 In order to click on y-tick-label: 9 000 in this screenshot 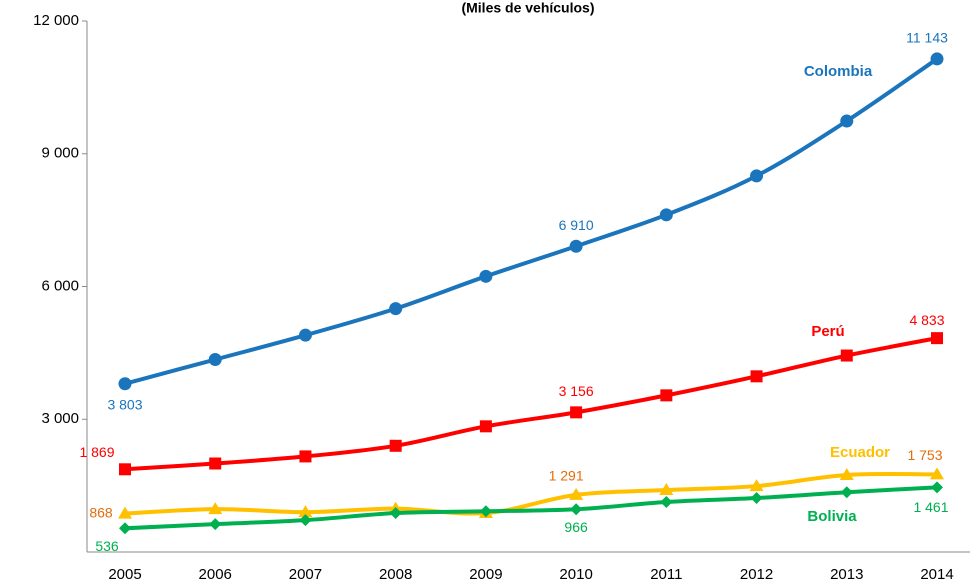, I will do `click(60, 153)`.